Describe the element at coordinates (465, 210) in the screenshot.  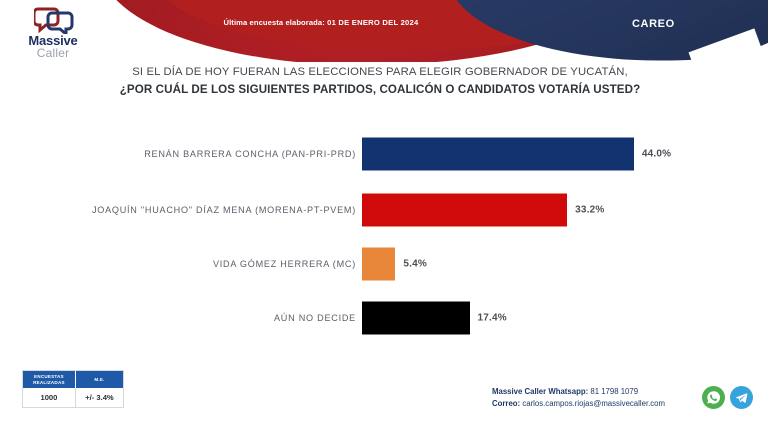
I see `bar-joaquin-diaz-mena` at that location.